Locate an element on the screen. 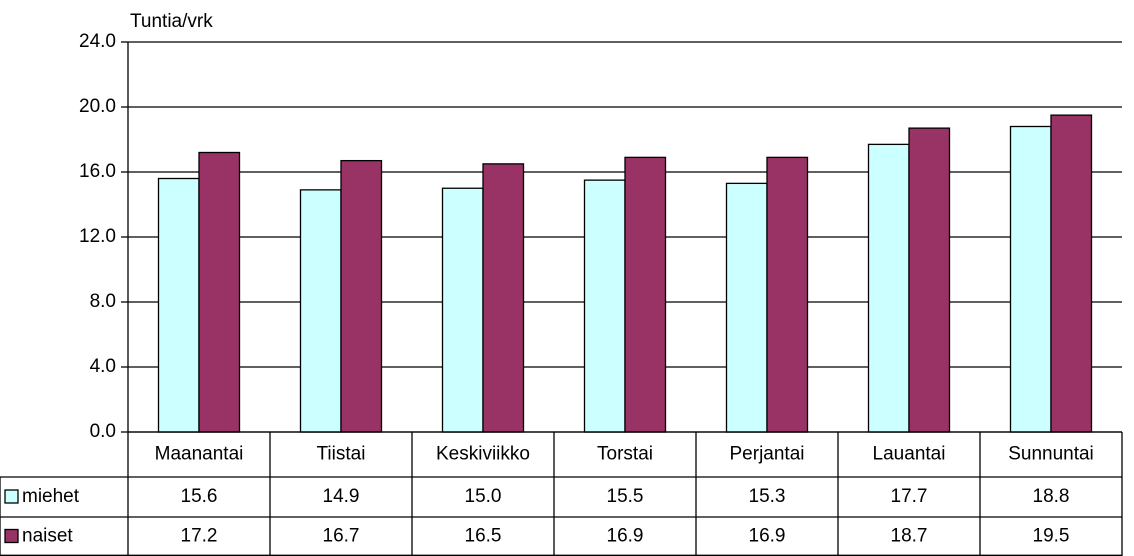 This screenshot has height=556, width=1134. table-cell: 18.8 is located at coordinates (1051, 496).